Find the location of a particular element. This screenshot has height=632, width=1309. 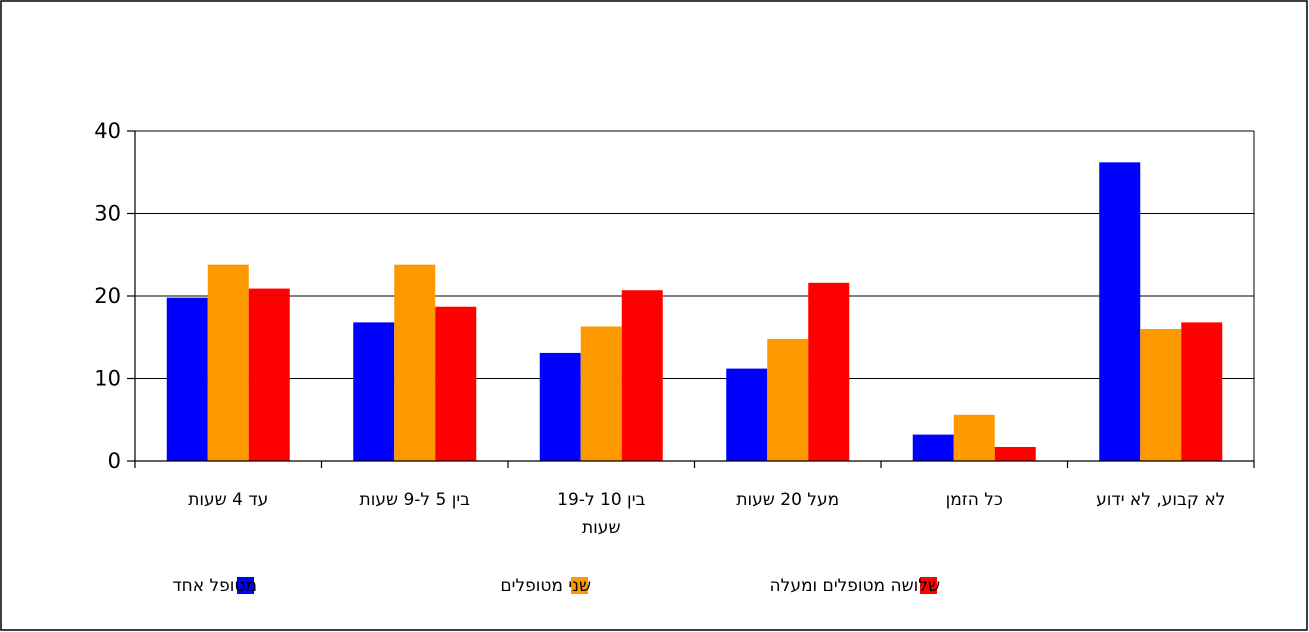

y-tick-label: 10 is located at coordinates (107, 379).